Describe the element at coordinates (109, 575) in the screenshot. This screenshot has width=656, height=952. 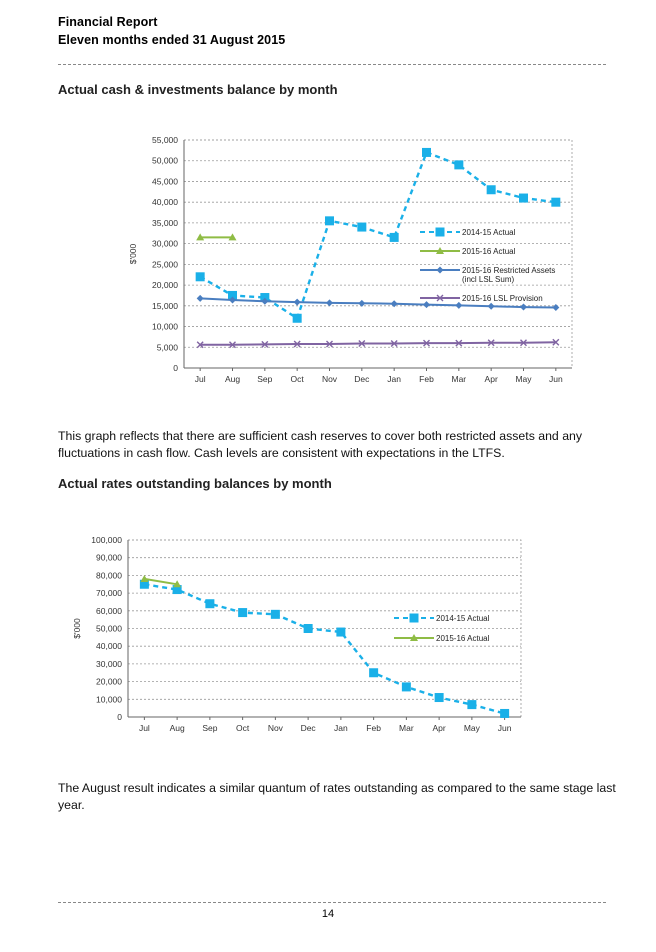
I see `y-tick-label: 80,000` at that location.